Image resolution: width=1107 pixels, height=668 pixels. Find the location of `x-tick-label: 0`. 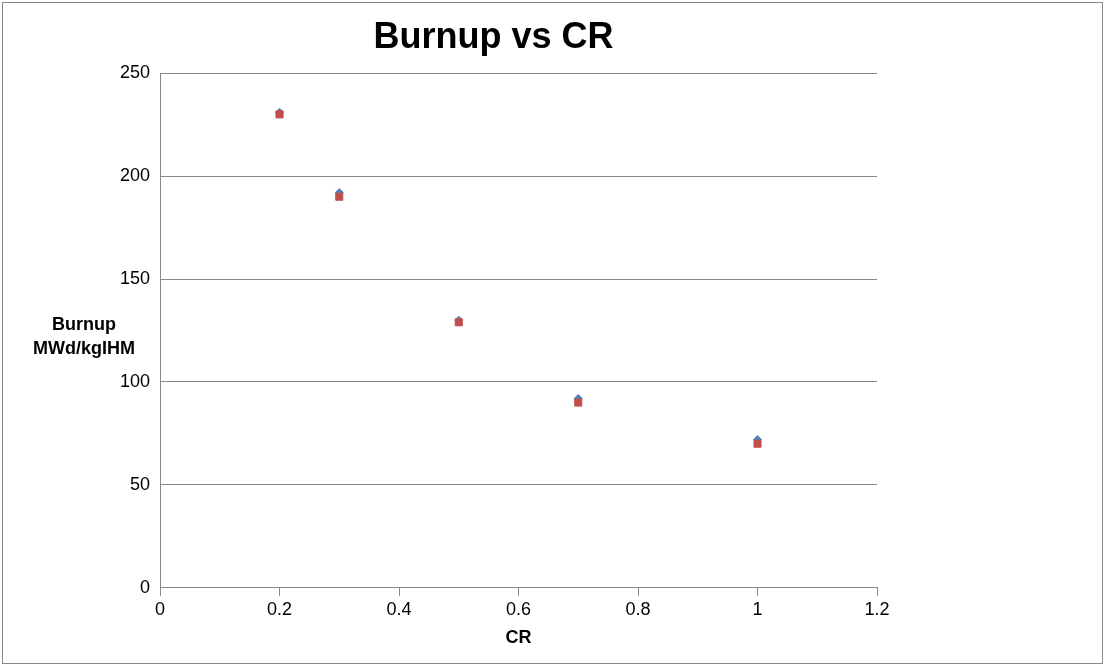

x-tick-label: 0 is located at coordinates (160, 608).